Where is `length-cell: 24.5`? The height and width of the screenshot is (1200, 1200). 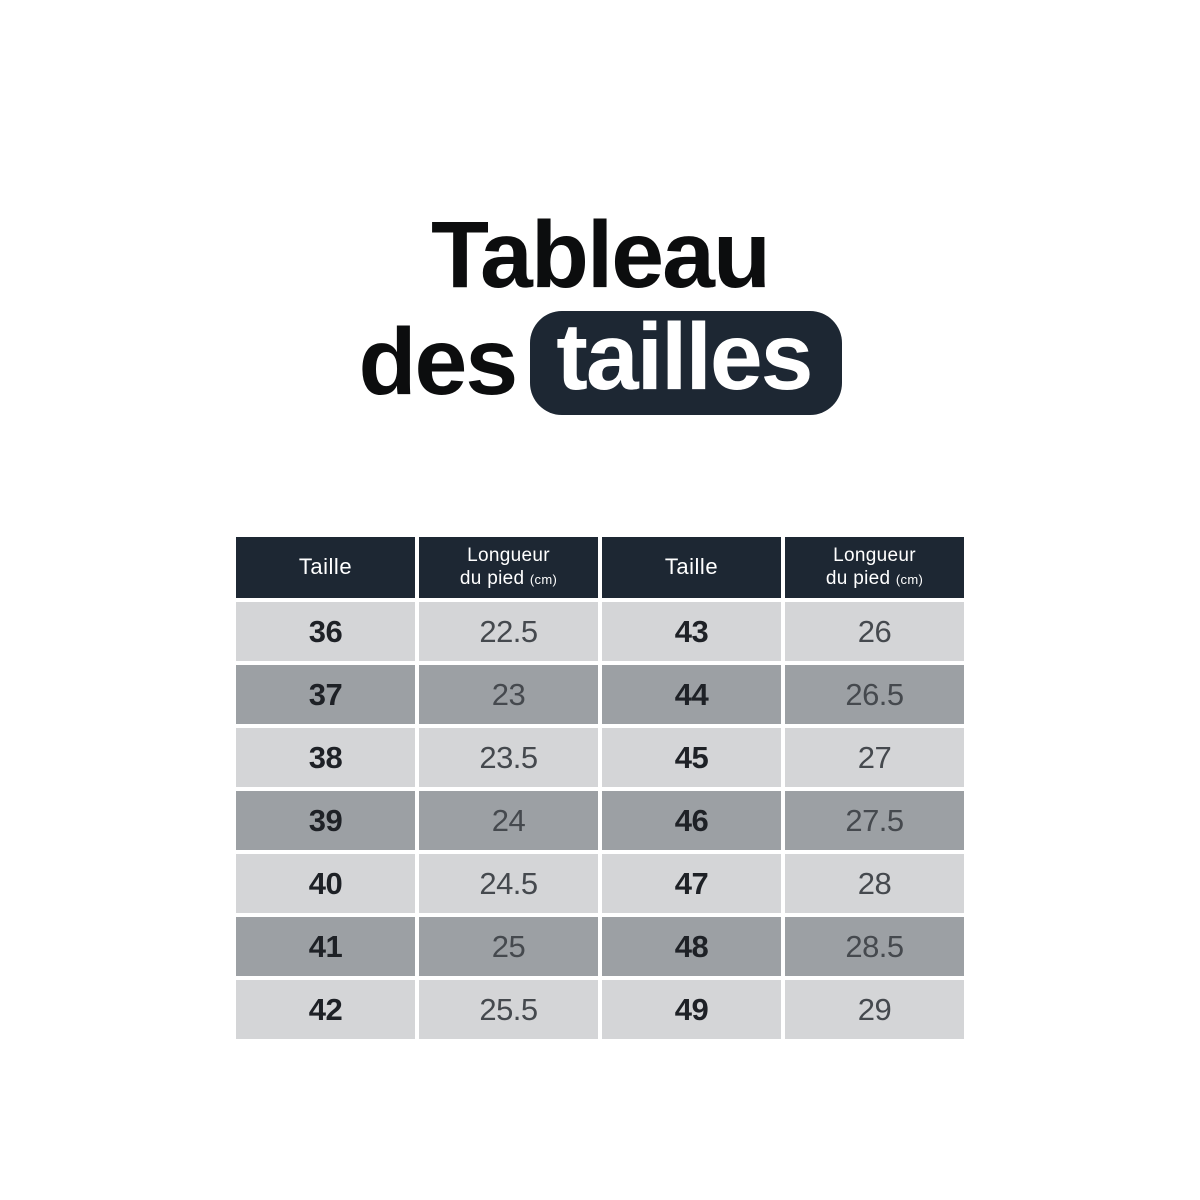 length-cell: 24.5 is located at coordinates (508, 883).